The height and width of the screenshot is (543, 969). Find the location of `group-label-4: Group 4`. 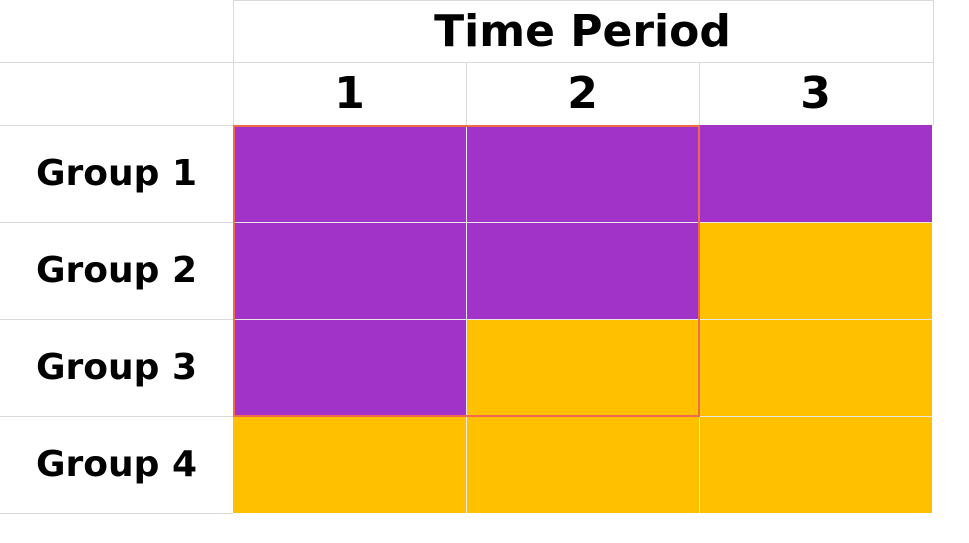

group-label-4: Group 4 is located at coordinates (116, 464).